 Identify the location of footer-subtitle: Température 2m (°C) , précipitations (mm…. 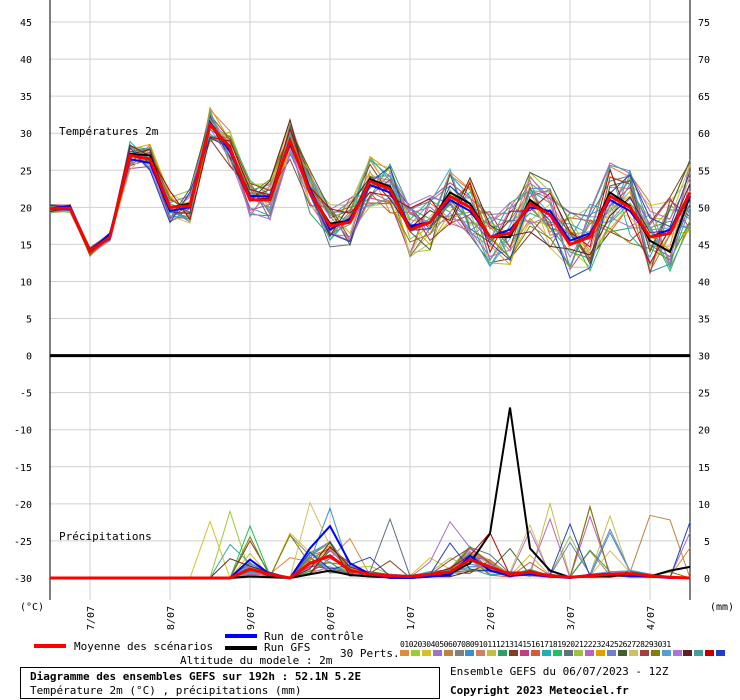
(166, 690).